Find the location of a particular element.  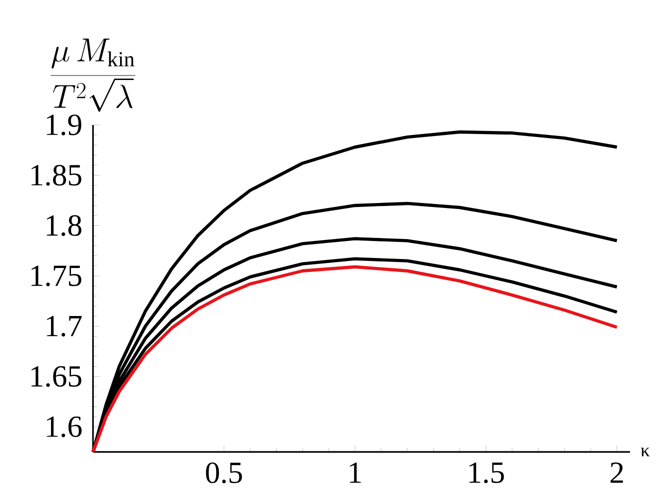

x-tick-label: 2 is located at coordinates (616, 472).